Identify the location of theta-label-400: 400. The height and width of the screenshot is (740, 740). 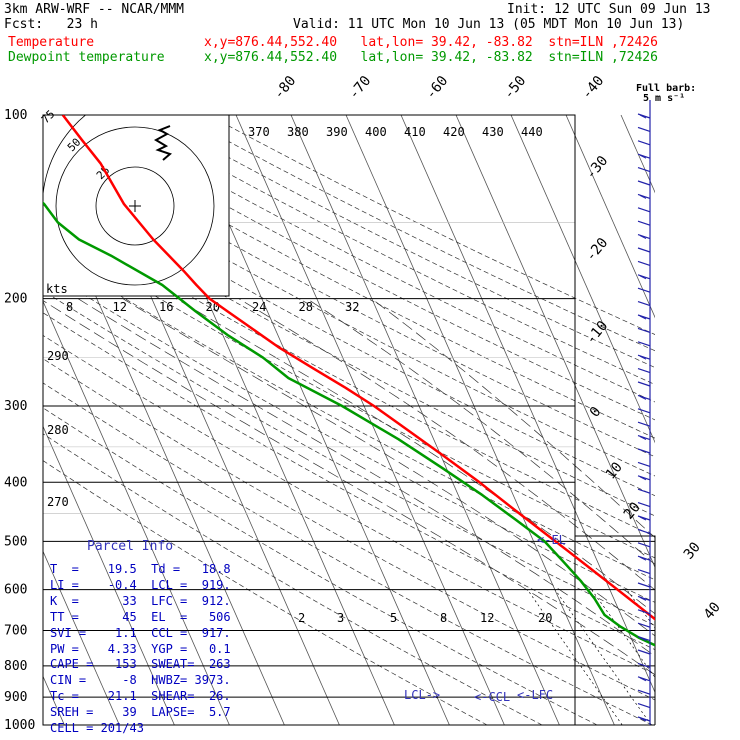
(376, 132).